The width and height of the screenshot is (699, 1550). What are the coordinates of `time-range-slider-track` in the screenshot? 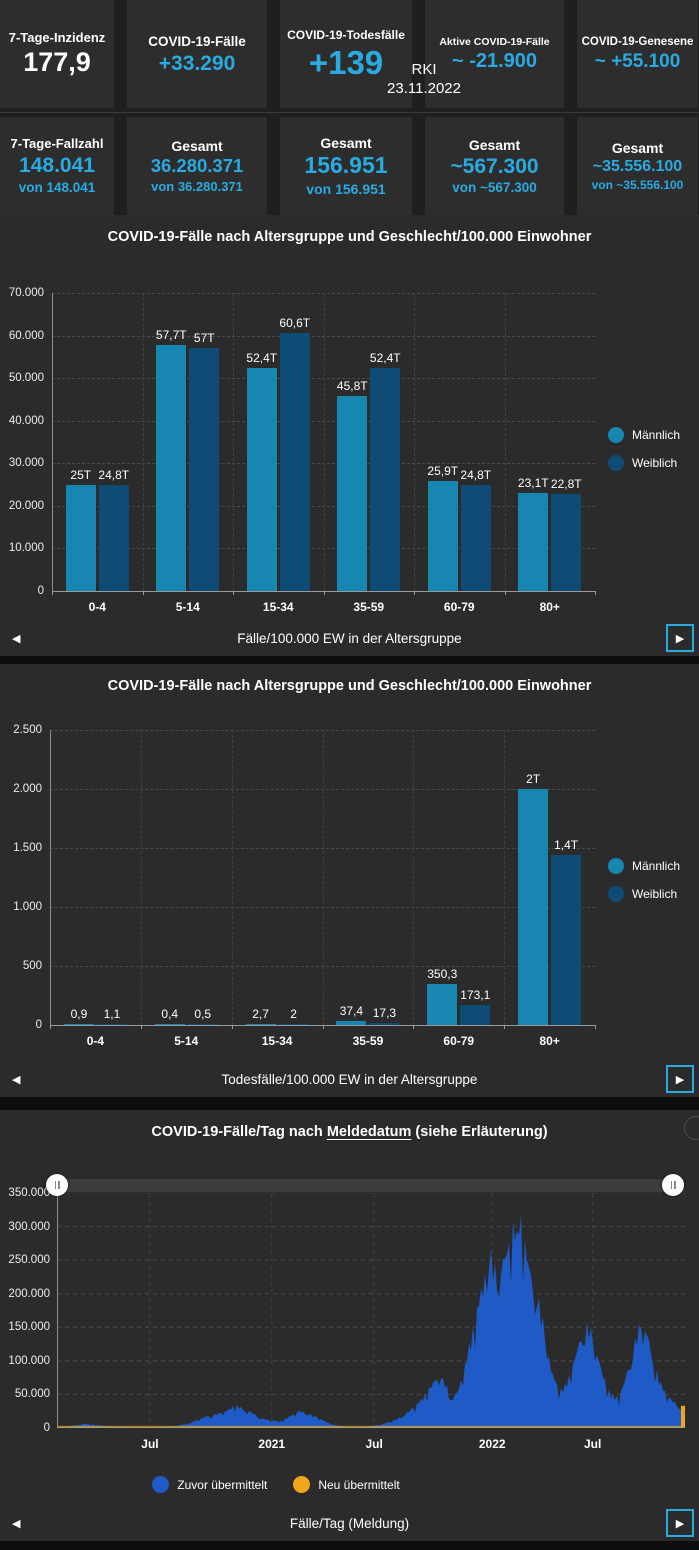 It's located at (370, 1185).